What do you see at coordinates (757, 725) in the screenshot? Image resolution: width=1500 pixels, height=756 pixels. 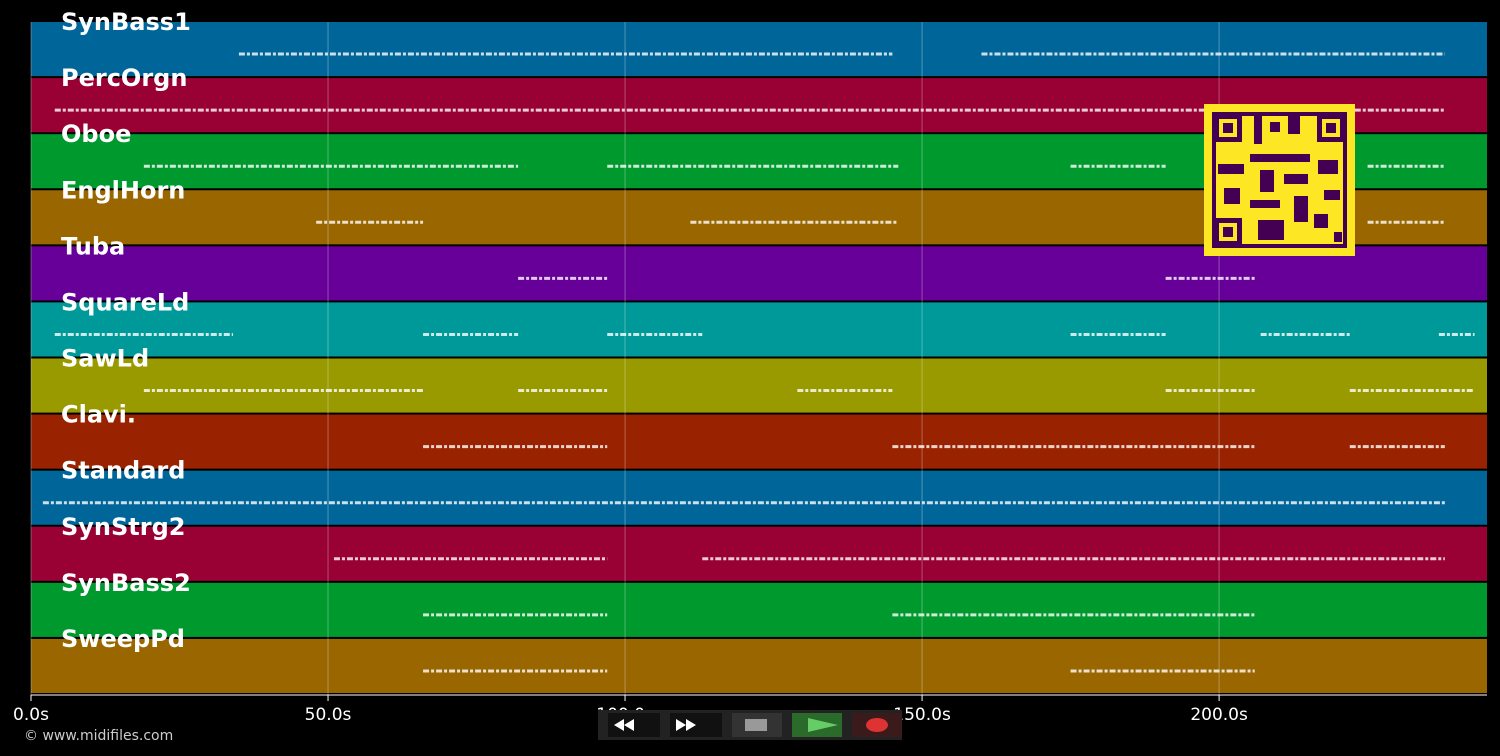 I see `stop-button` at bounding box center [757, 725].